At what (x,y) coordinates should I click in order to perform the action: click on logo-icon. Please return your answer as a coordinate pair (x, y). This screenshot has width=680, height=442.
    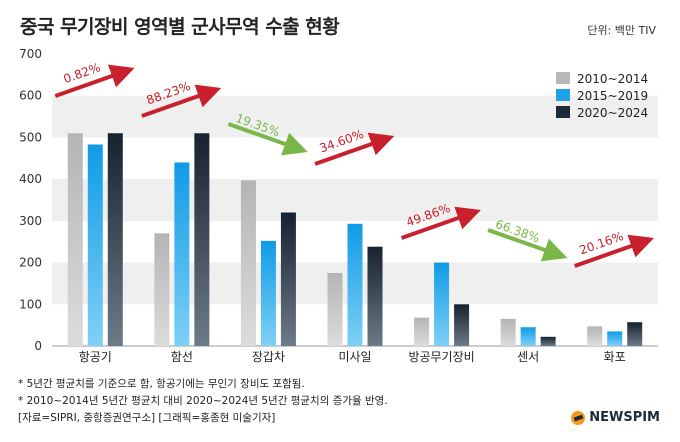
    Looking at the image, I should click on (578, 417).